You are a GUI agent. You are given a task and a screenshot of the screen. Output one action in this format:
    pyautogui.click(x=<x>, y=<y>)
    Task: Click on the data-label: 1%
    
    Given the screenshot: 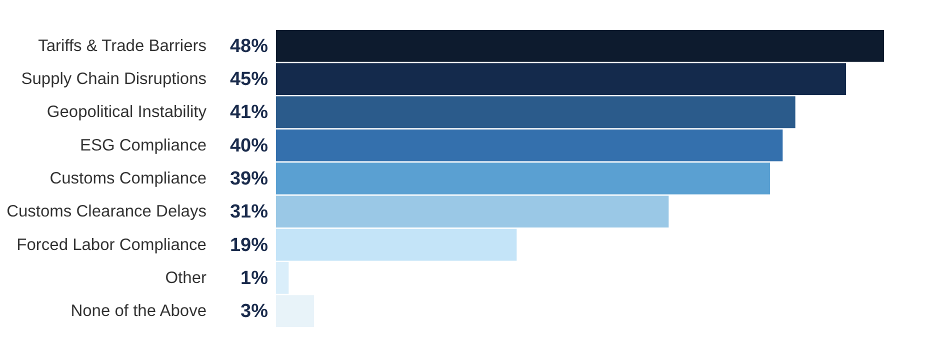 What is the action you would take?
    pyautogui.click(x=254, y=278)
    